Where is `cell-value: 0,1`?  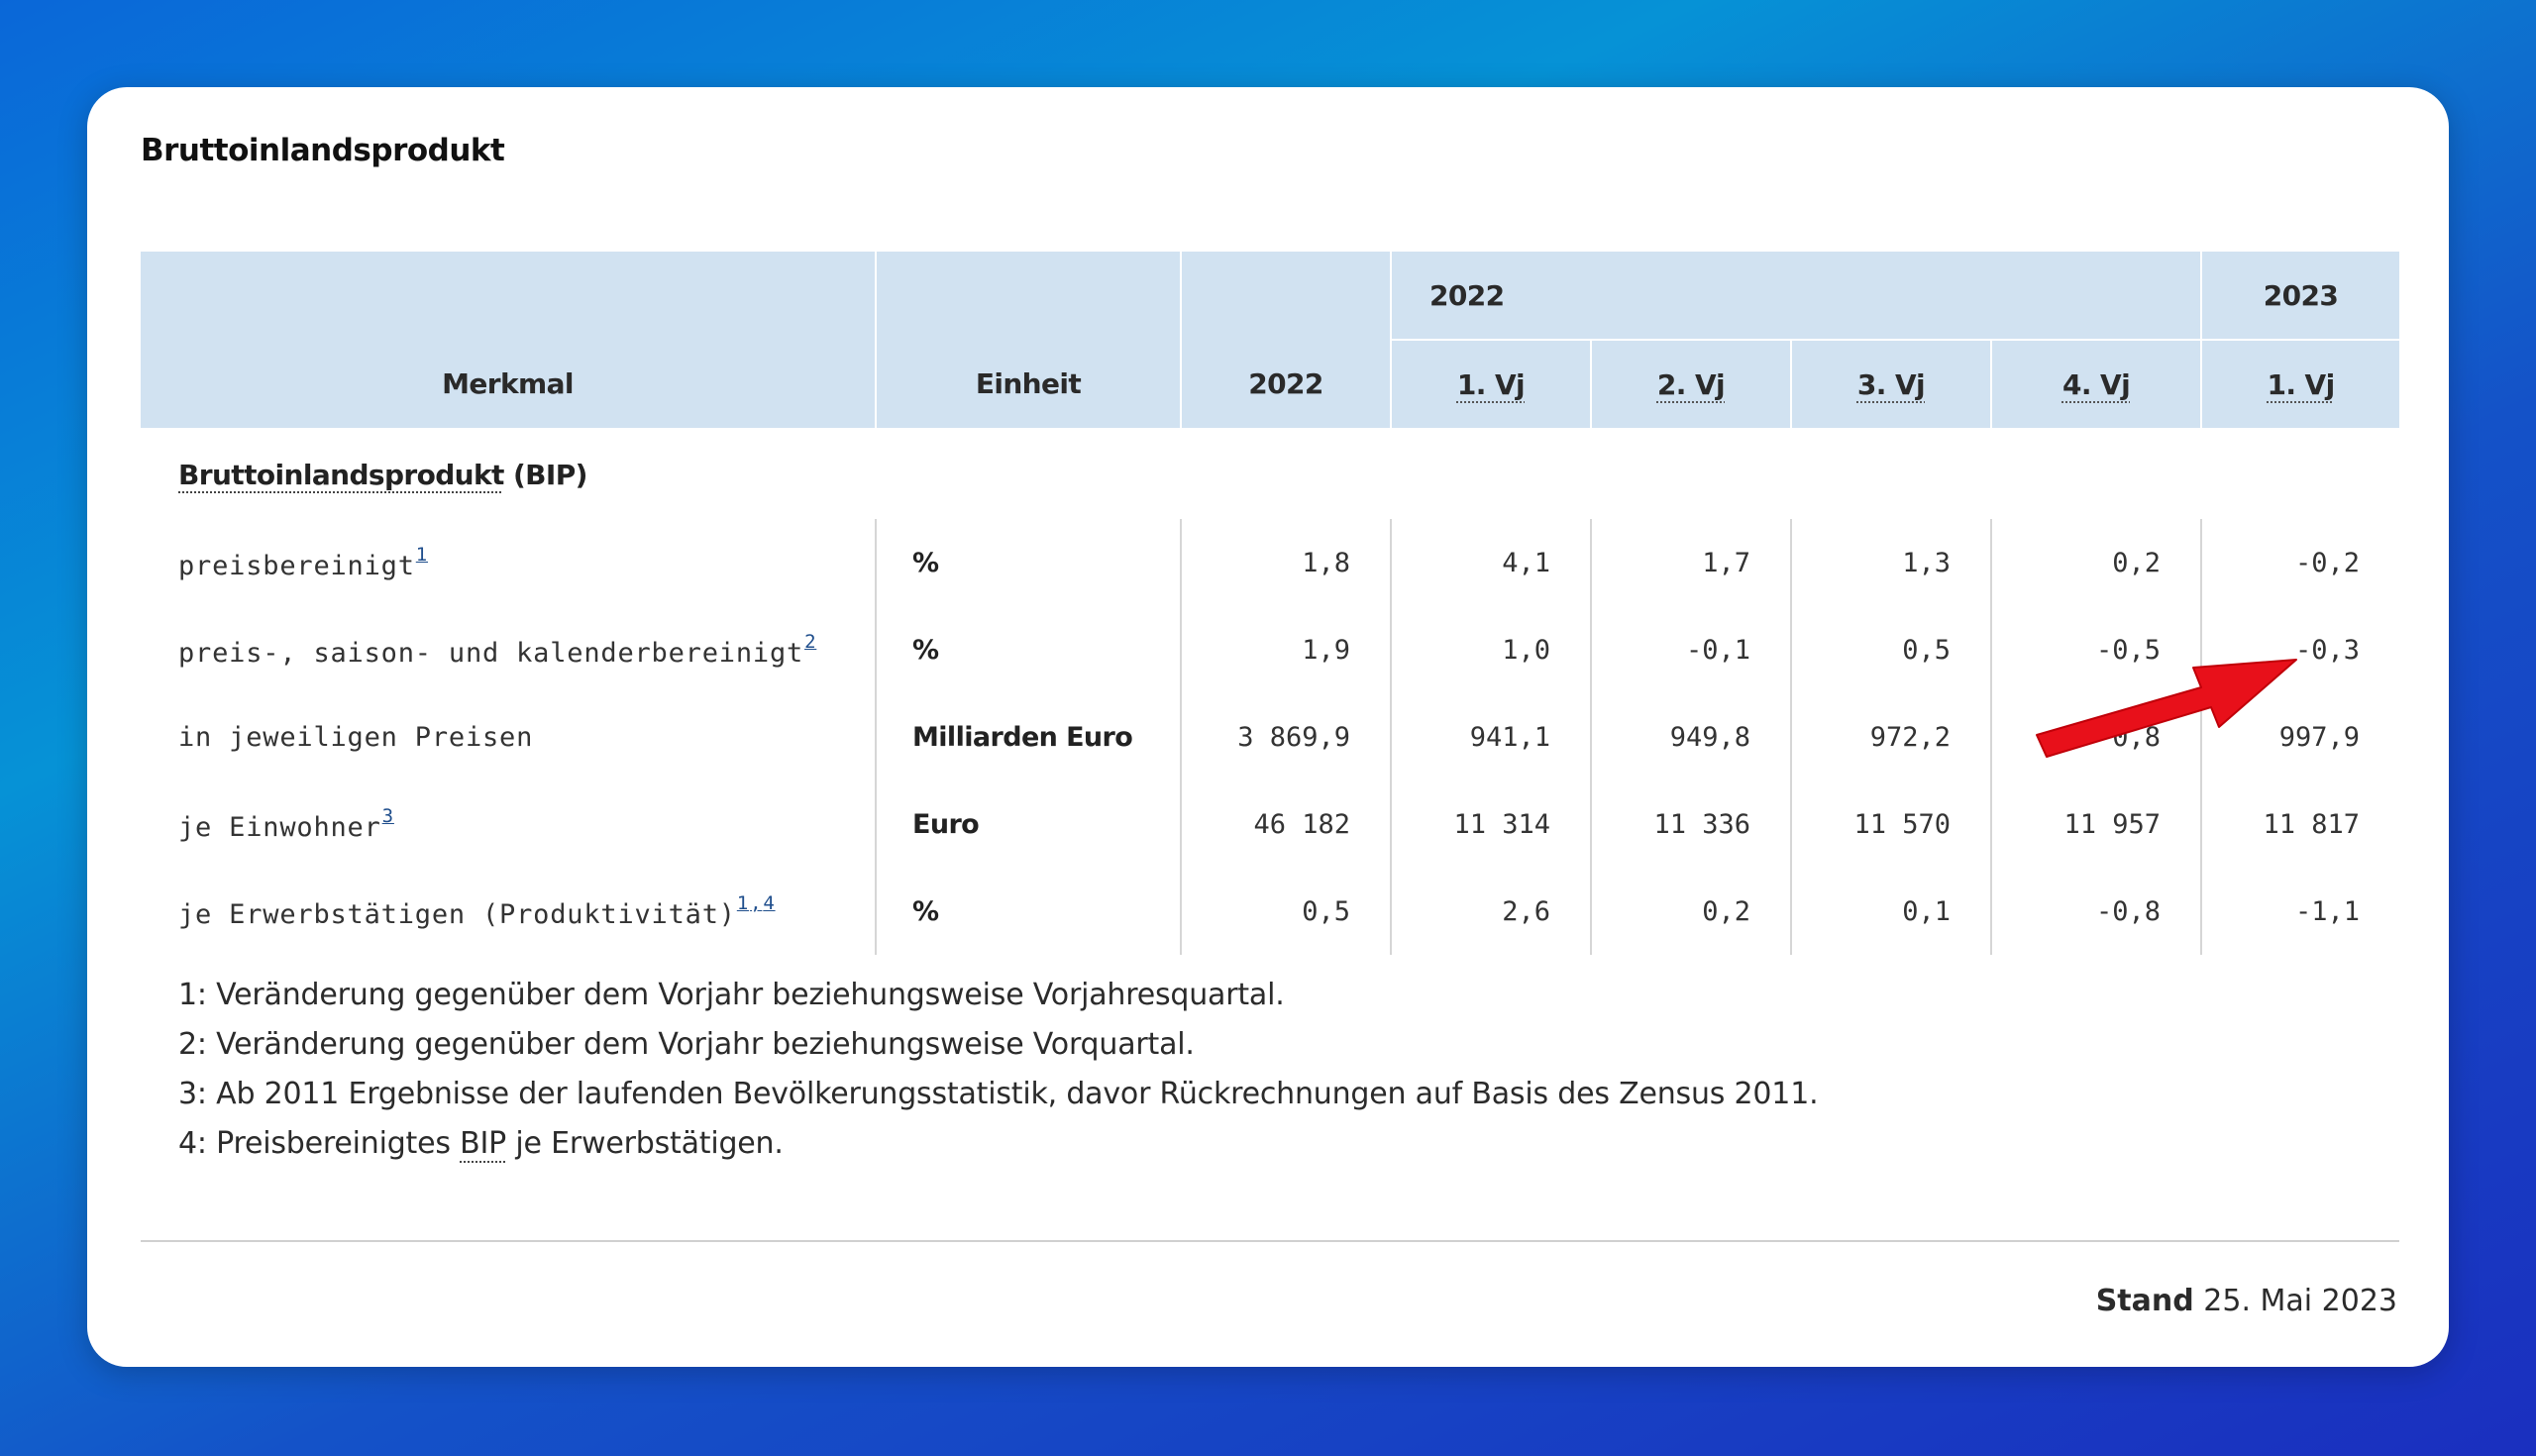
cell-value: 0,1 is located at coordinates (1890, 911).